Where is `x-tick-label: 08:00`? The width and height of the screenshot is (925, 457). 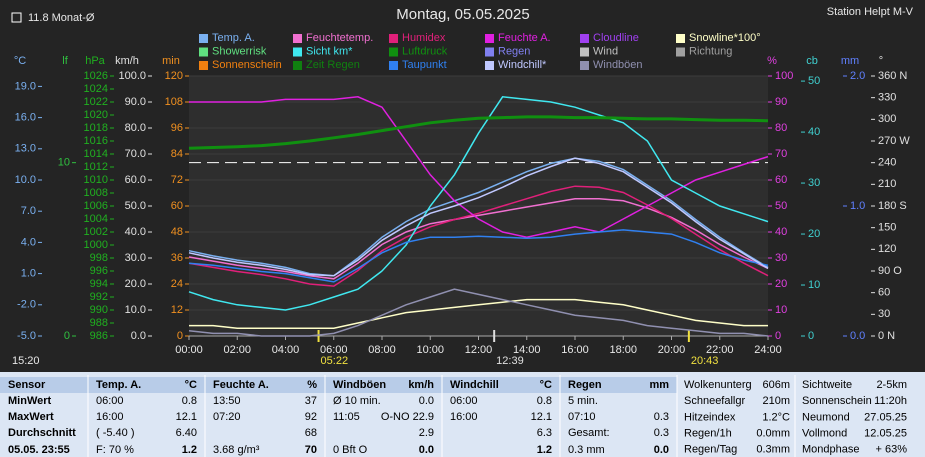 x-tick-label: 08:00 is located at coordinates (382, 350).